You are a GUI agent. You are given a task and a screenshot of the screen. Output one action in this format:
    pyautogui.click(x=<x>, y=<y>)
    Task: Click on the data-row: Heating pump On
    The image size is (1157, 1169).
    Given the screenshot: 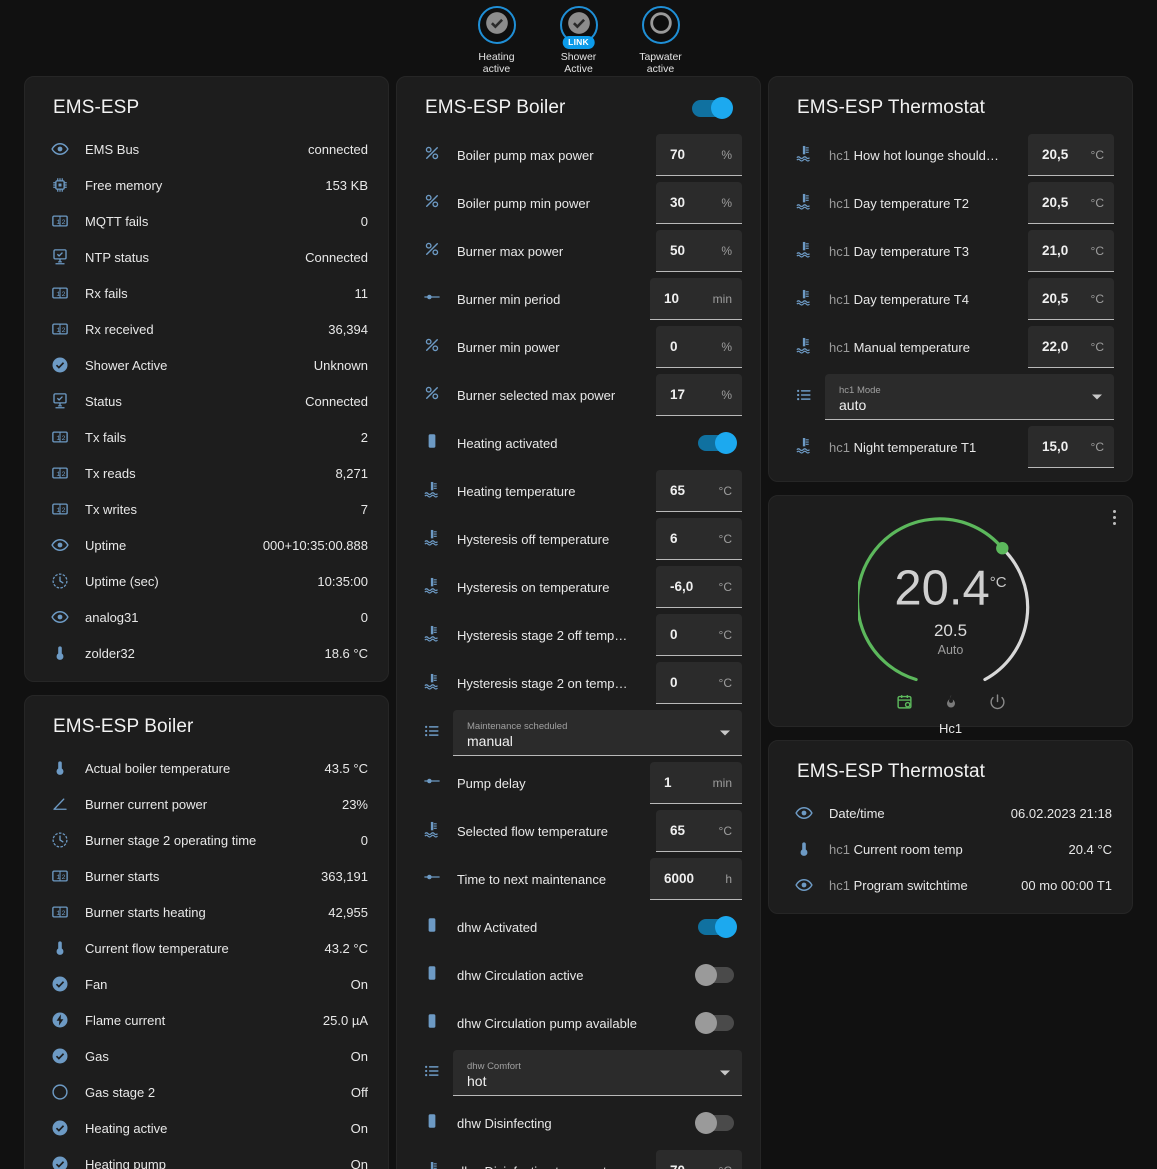 What is the action you would take?
    pyautogui.click(x=206, y=1157)
    